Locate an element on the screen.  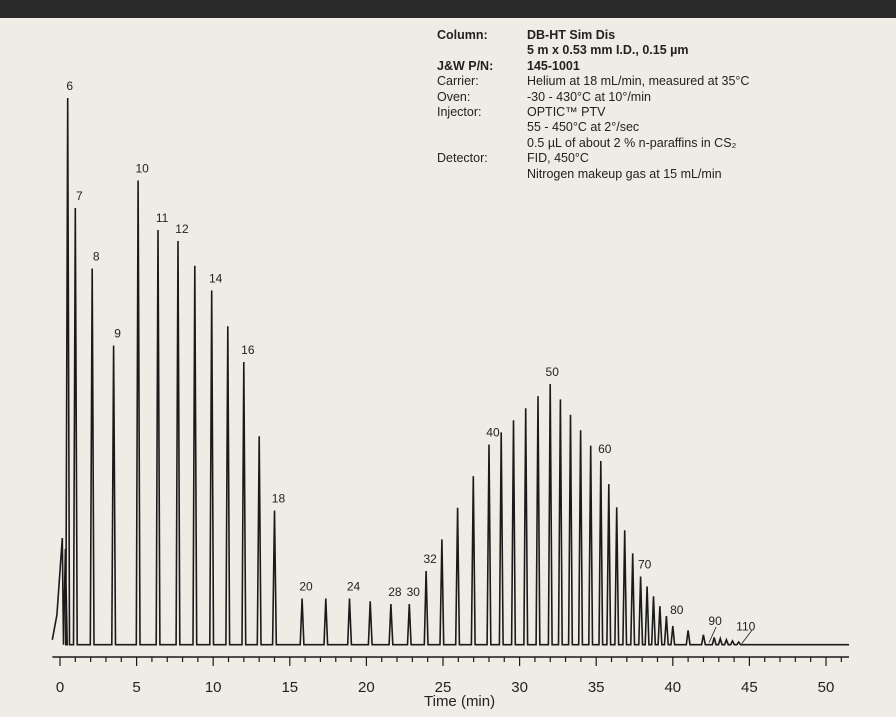
parameter-value: Helium at 18 mL/min, measured at 35°C is located at coordinates (638, 81).